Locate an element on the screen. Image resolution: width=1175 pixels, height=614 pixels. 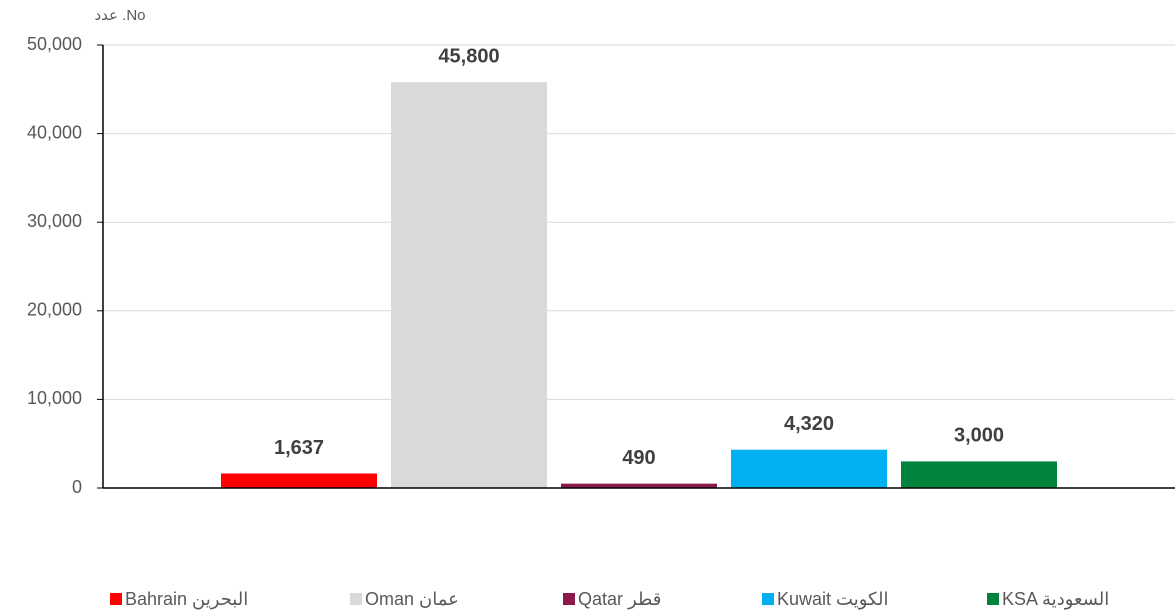
legend-label: Bahrain البحرين is located at coordinates (186, 599).